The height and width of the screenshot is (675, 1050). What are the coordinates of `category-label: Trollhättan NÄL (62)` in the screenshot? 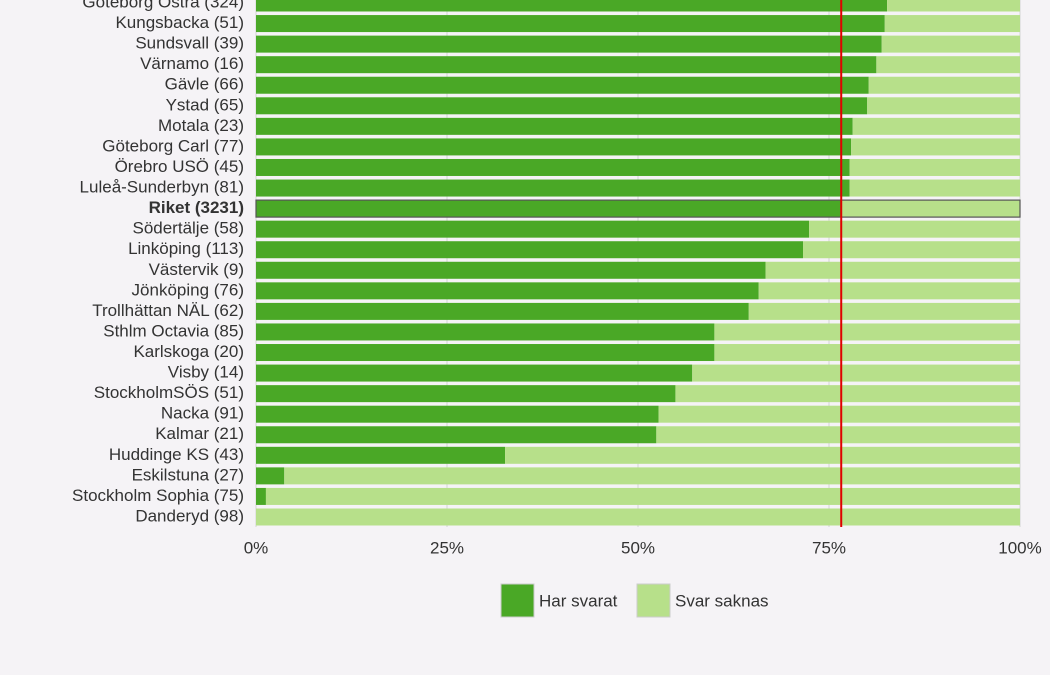 It's located at (168, 310).